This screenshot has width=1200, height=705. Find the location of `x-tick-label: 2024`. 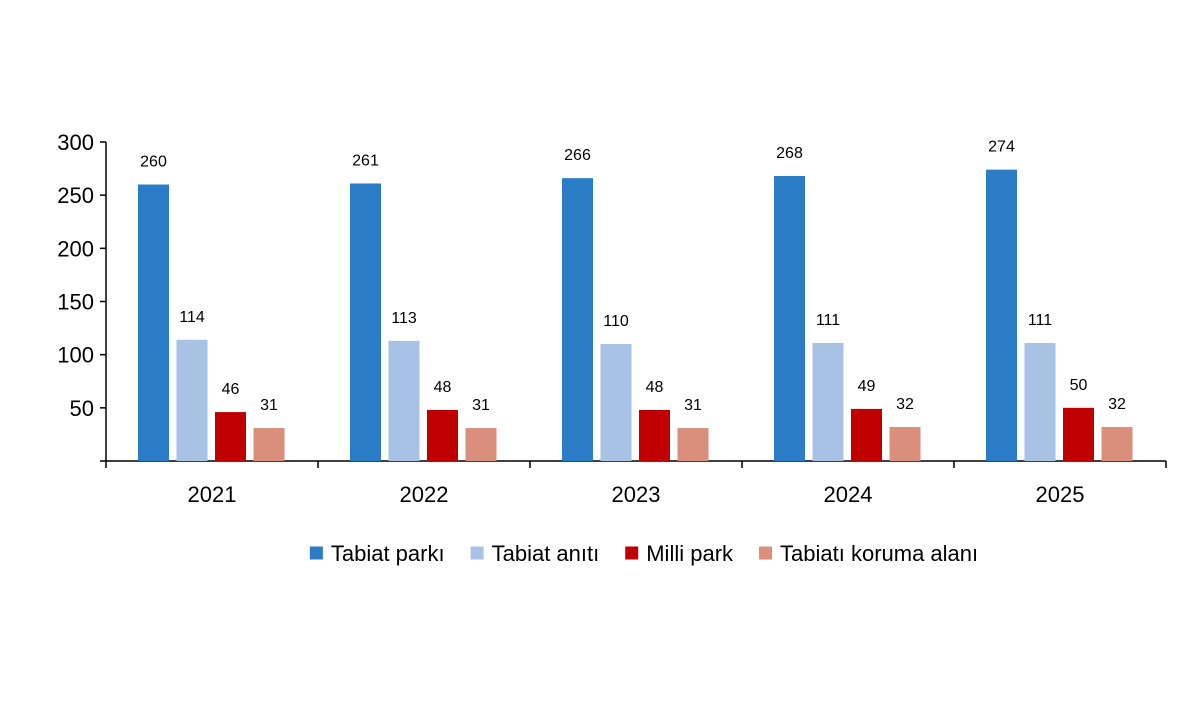

x-tick-label: 2024 is located at coordinates (848, 494).